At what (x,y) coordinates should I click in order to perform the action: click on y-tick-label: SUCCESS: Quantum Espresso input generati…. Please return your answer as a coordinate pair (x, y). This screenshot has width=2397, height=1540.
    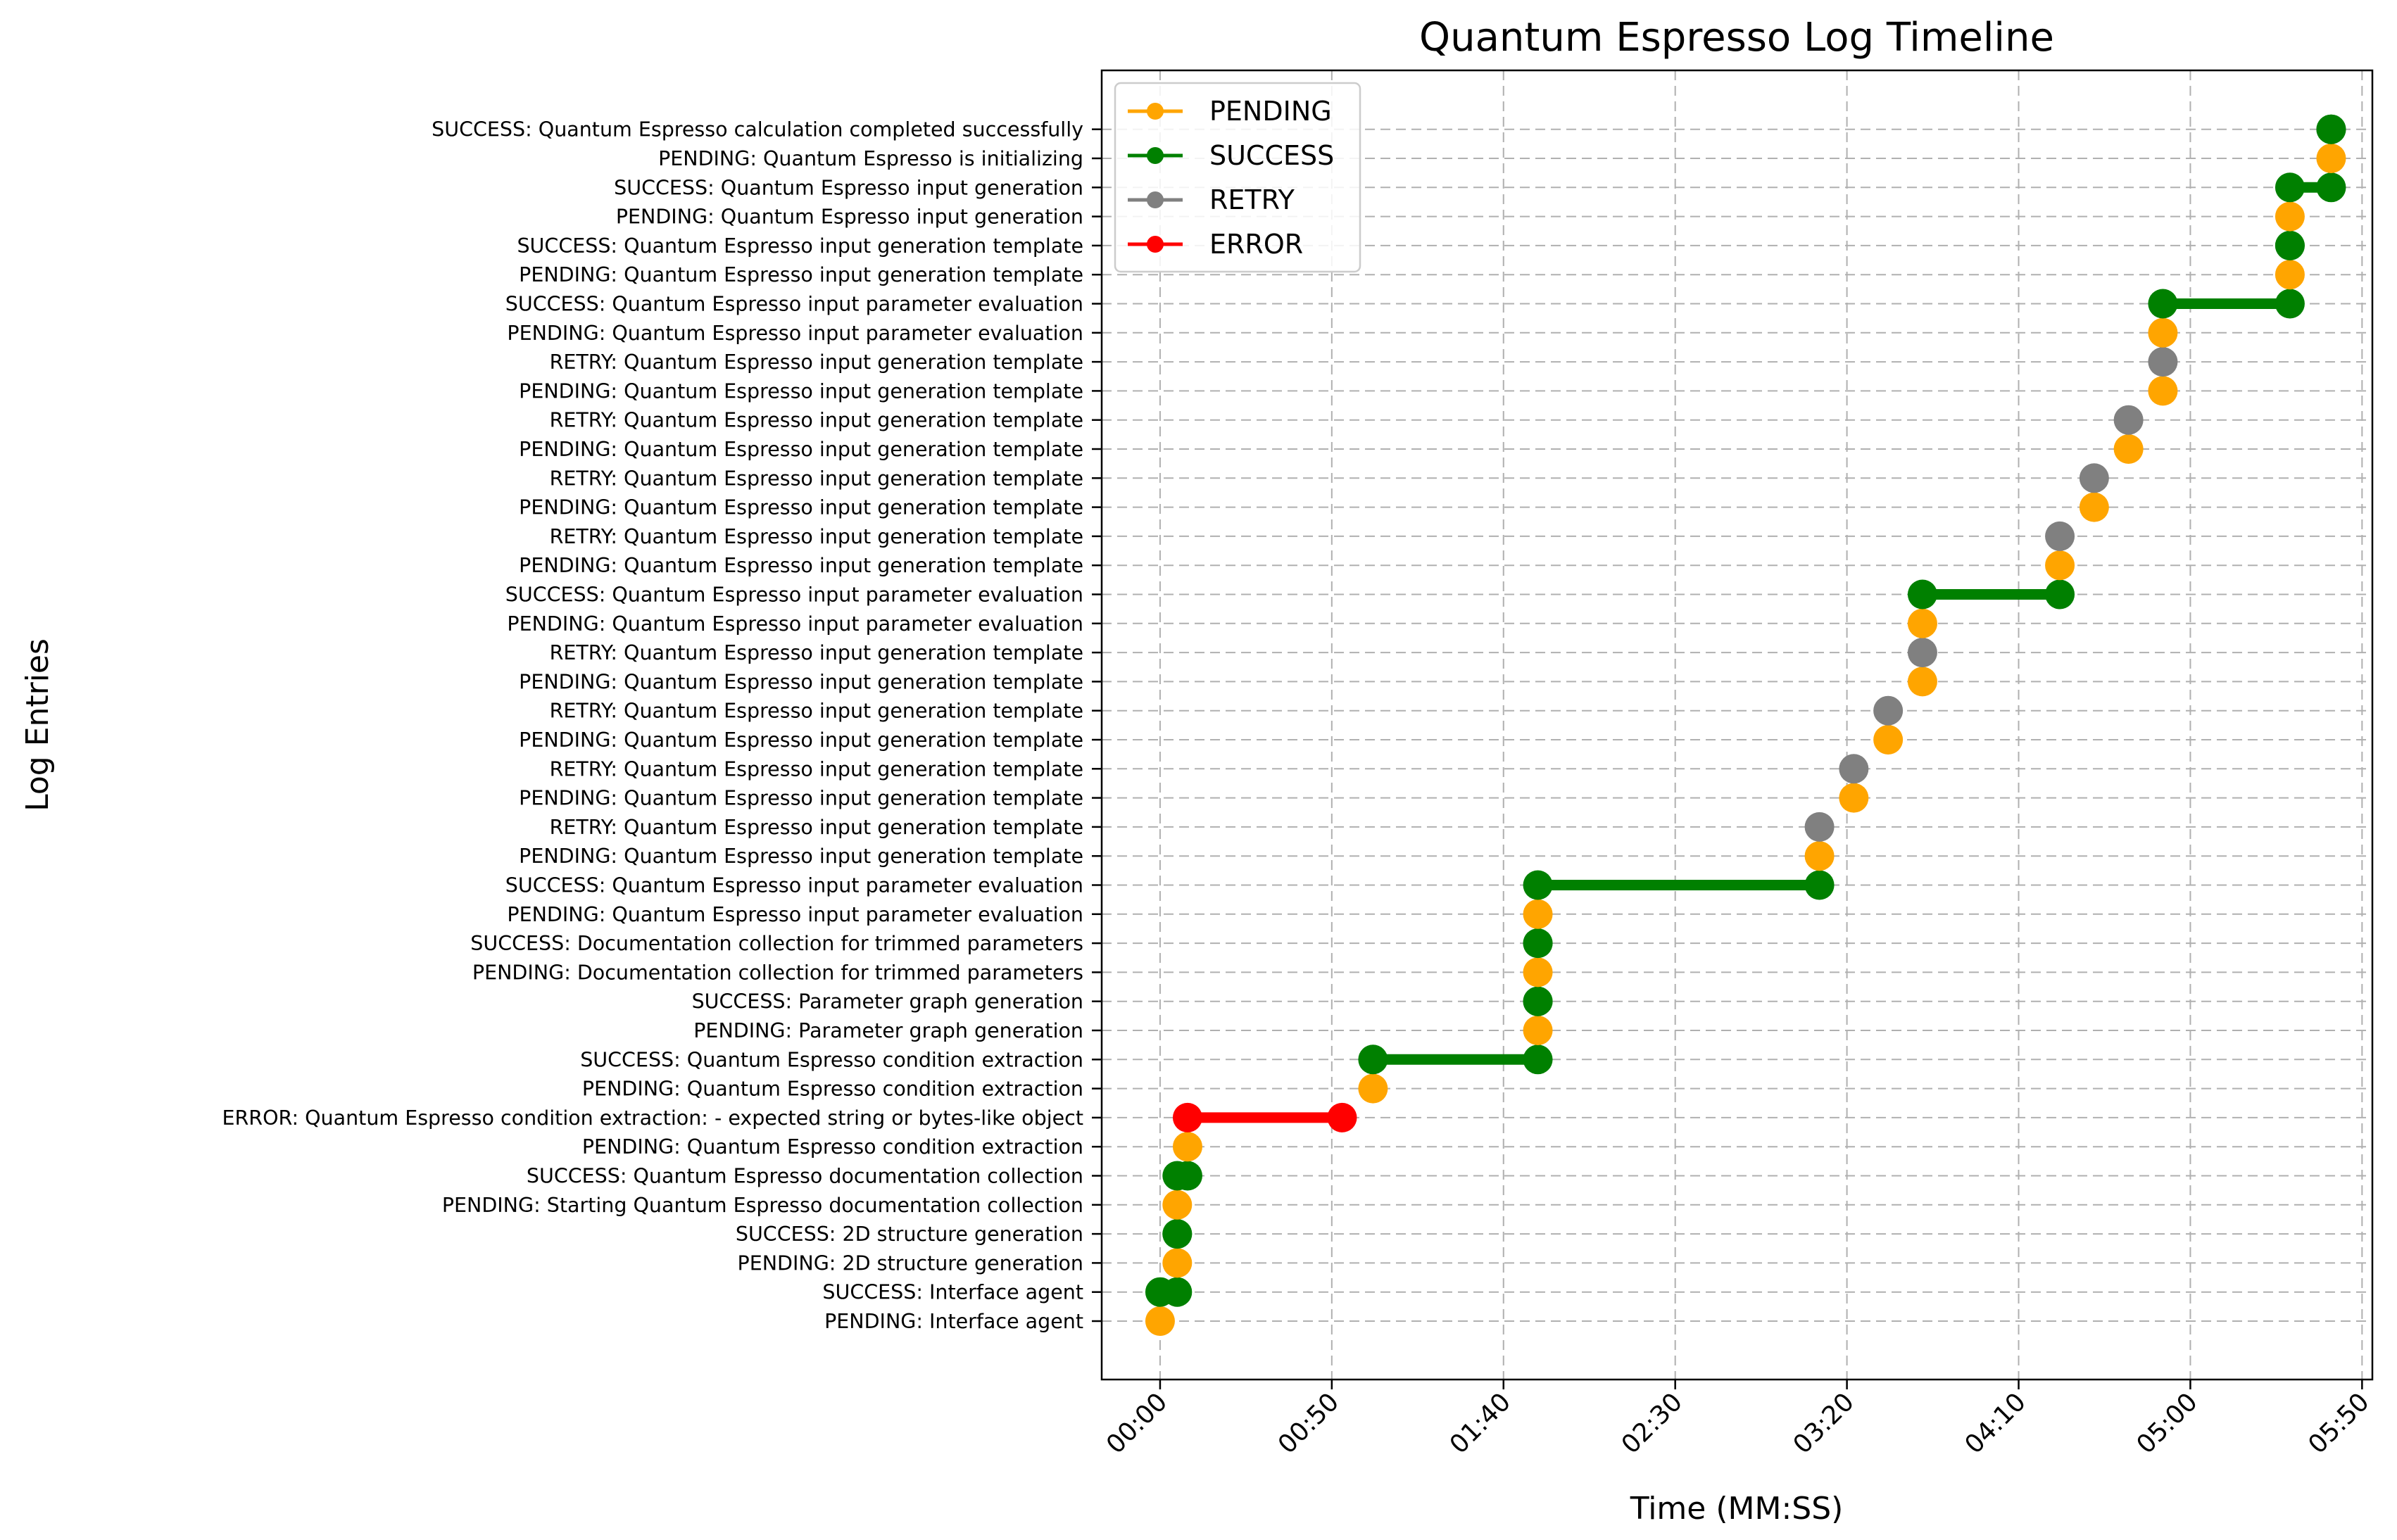
    Looking at the image, I should click on (800, 246).